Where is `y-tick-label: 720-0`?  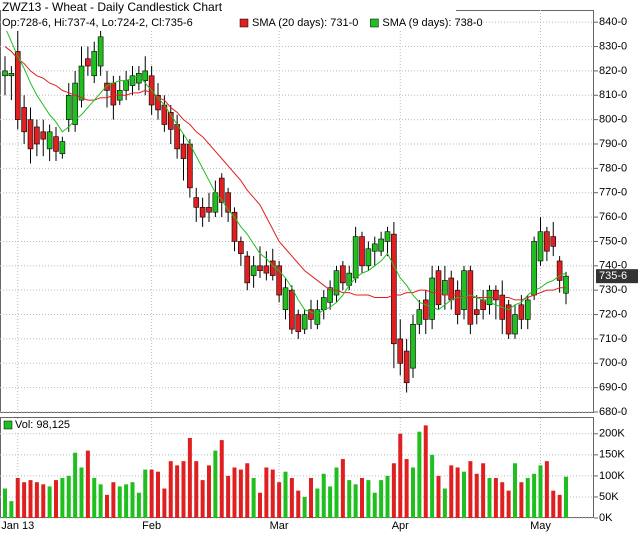
y-tick-label: 720-0 is located at coordinates (613, 314).